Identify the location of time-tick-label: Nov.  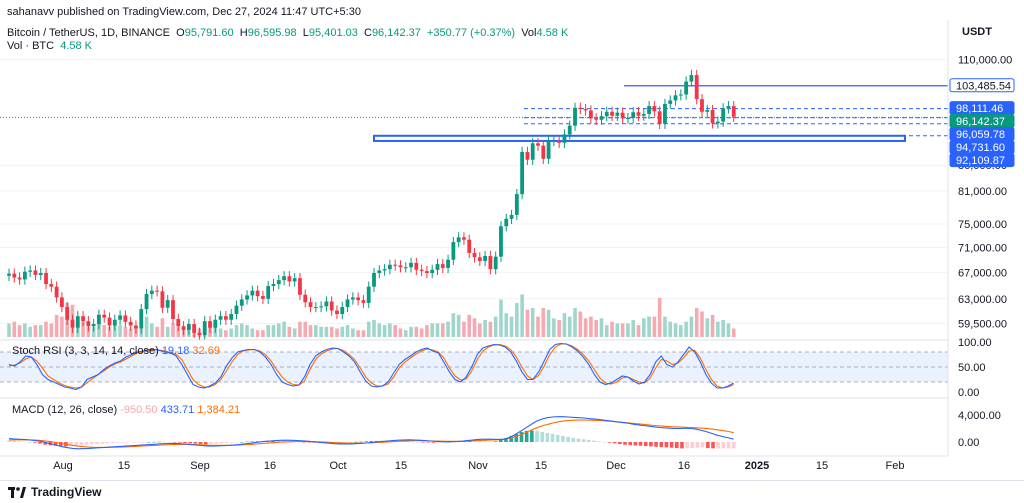
(478, 466).